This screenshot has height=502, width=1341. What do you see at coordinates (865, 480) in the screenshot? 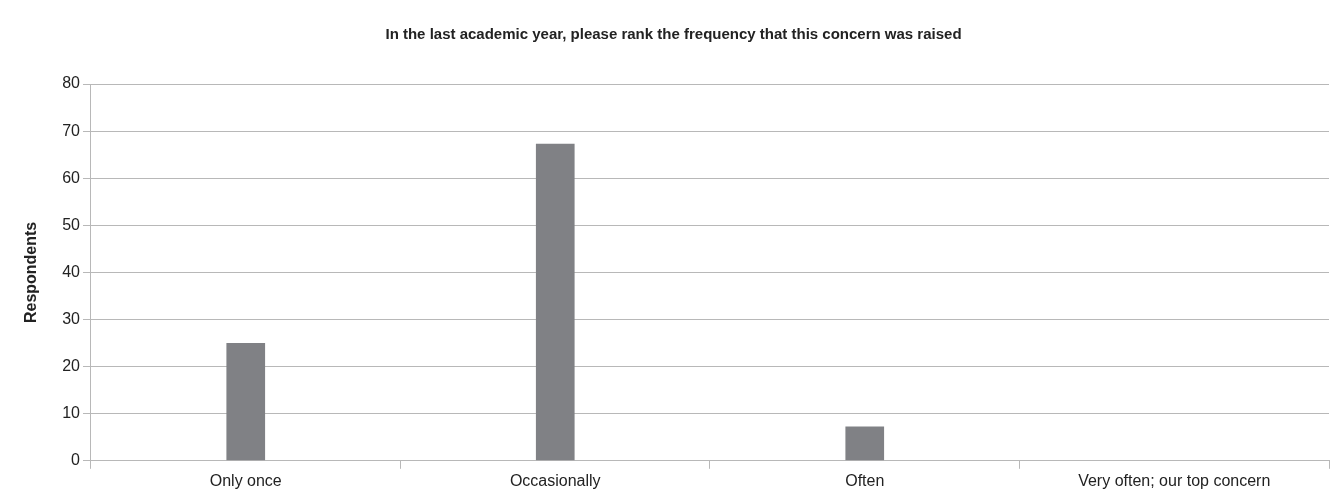
I see `x-tick-label: Often` at bounding box center [865, 480].